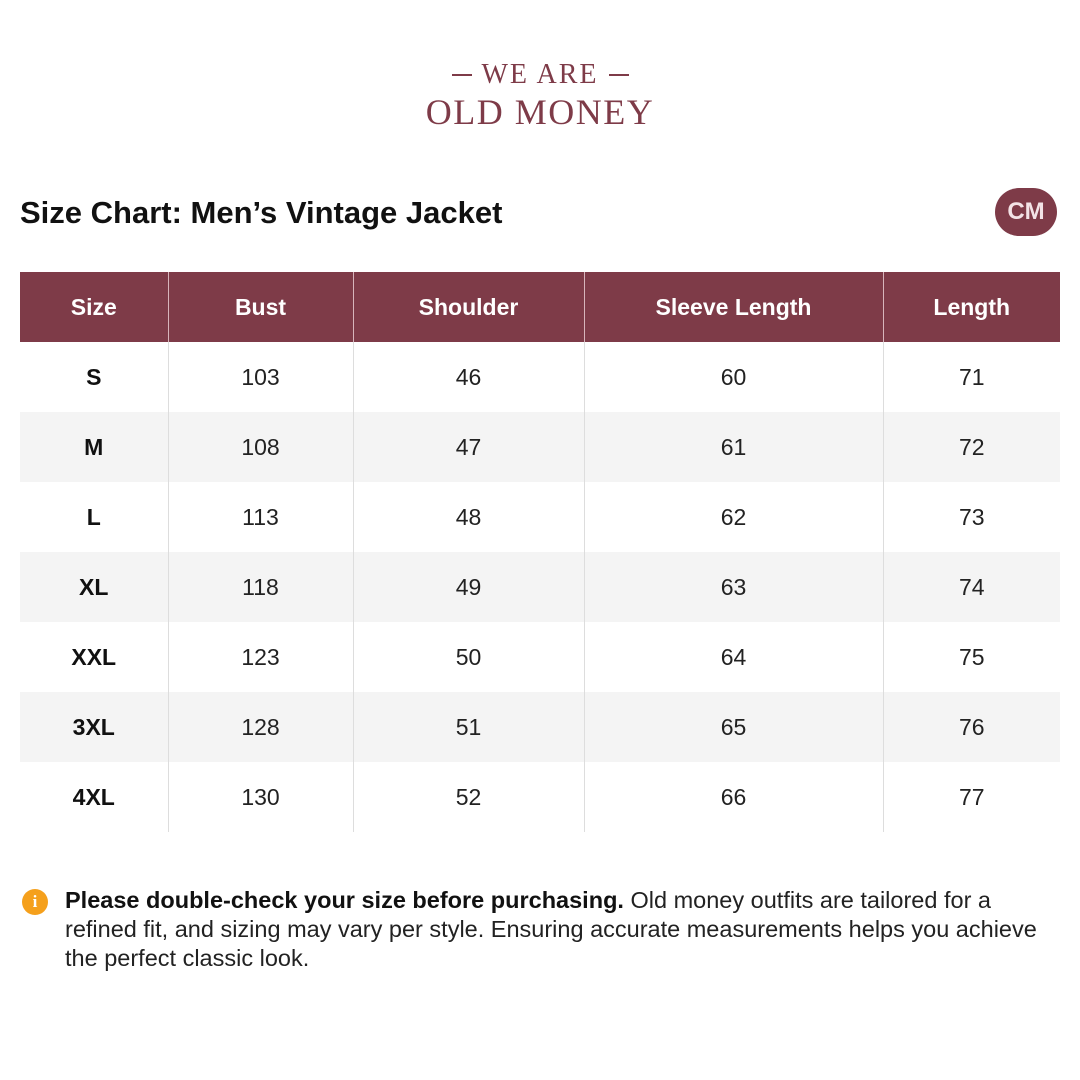  I want to click on column-header-shoulder: Shoulder, so click(468, 307).